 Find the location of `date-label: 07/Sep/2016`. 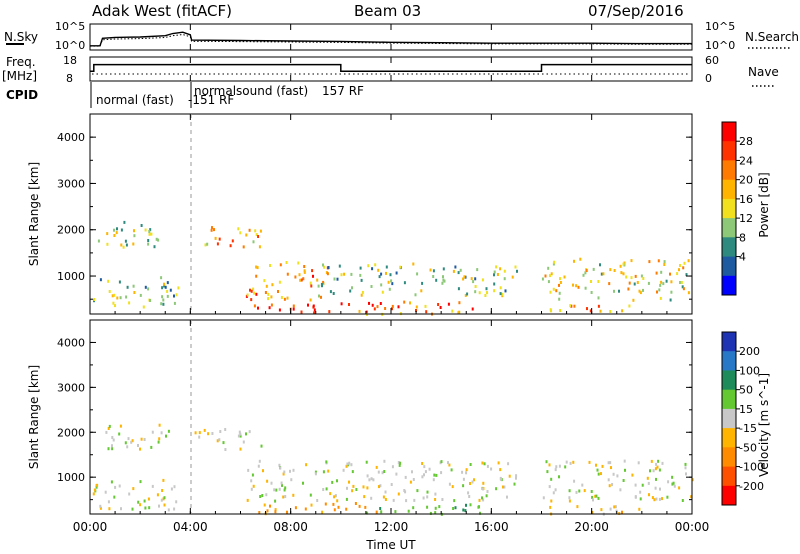

date-label: 07/Sep/2016 is located at coordinates (636, 11).